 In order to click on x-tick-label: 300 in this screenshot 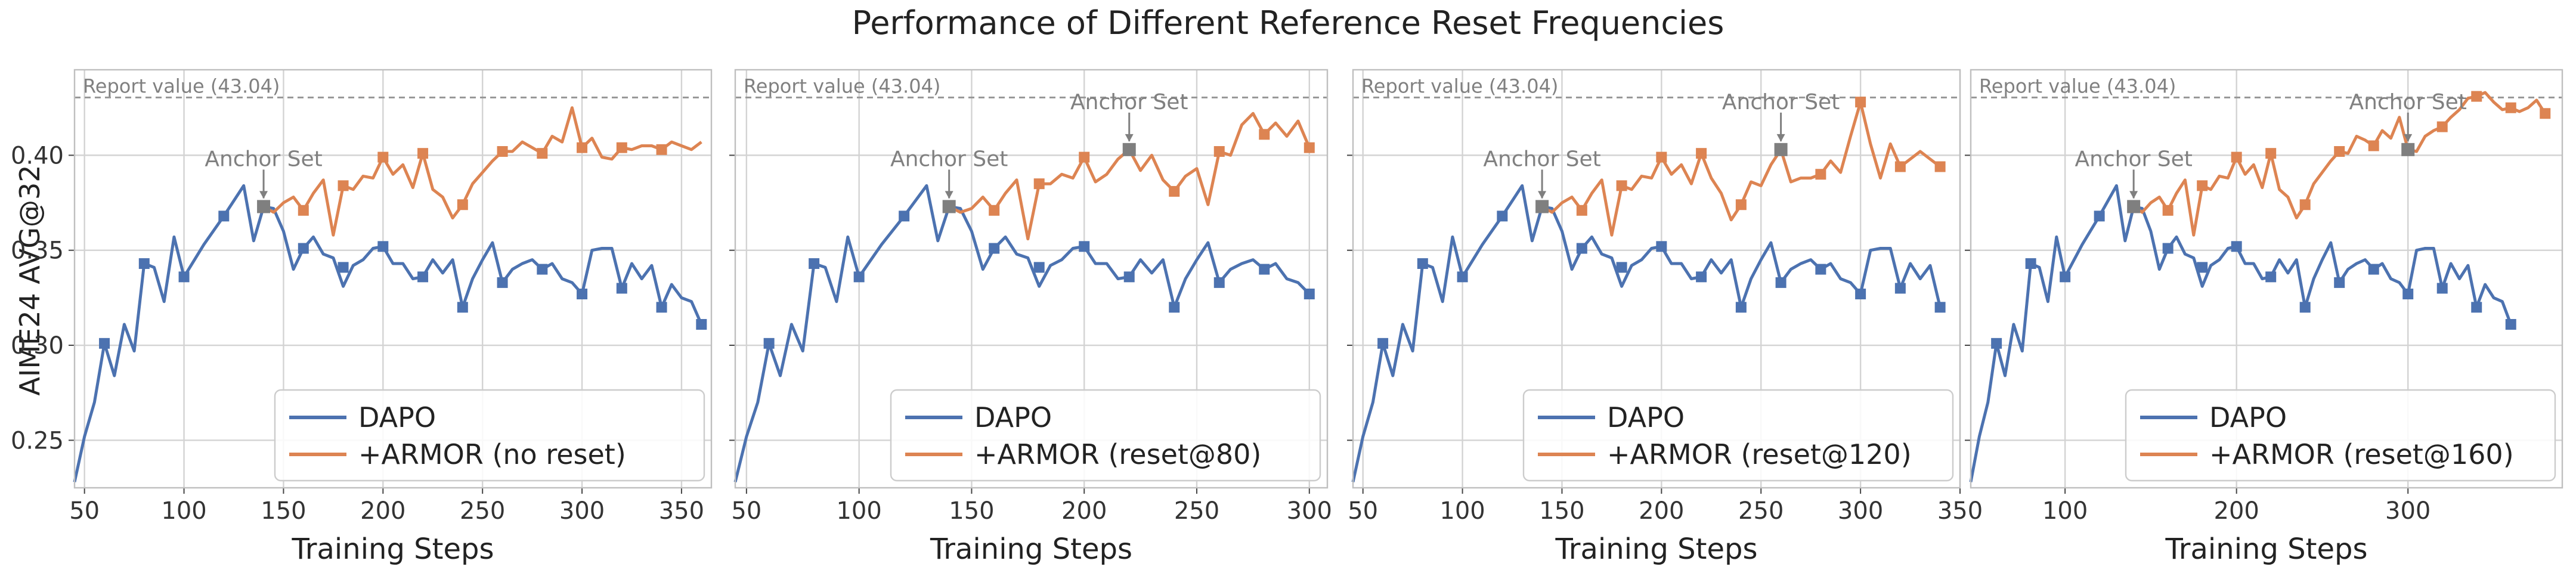, I will do `click(582, 511)`.